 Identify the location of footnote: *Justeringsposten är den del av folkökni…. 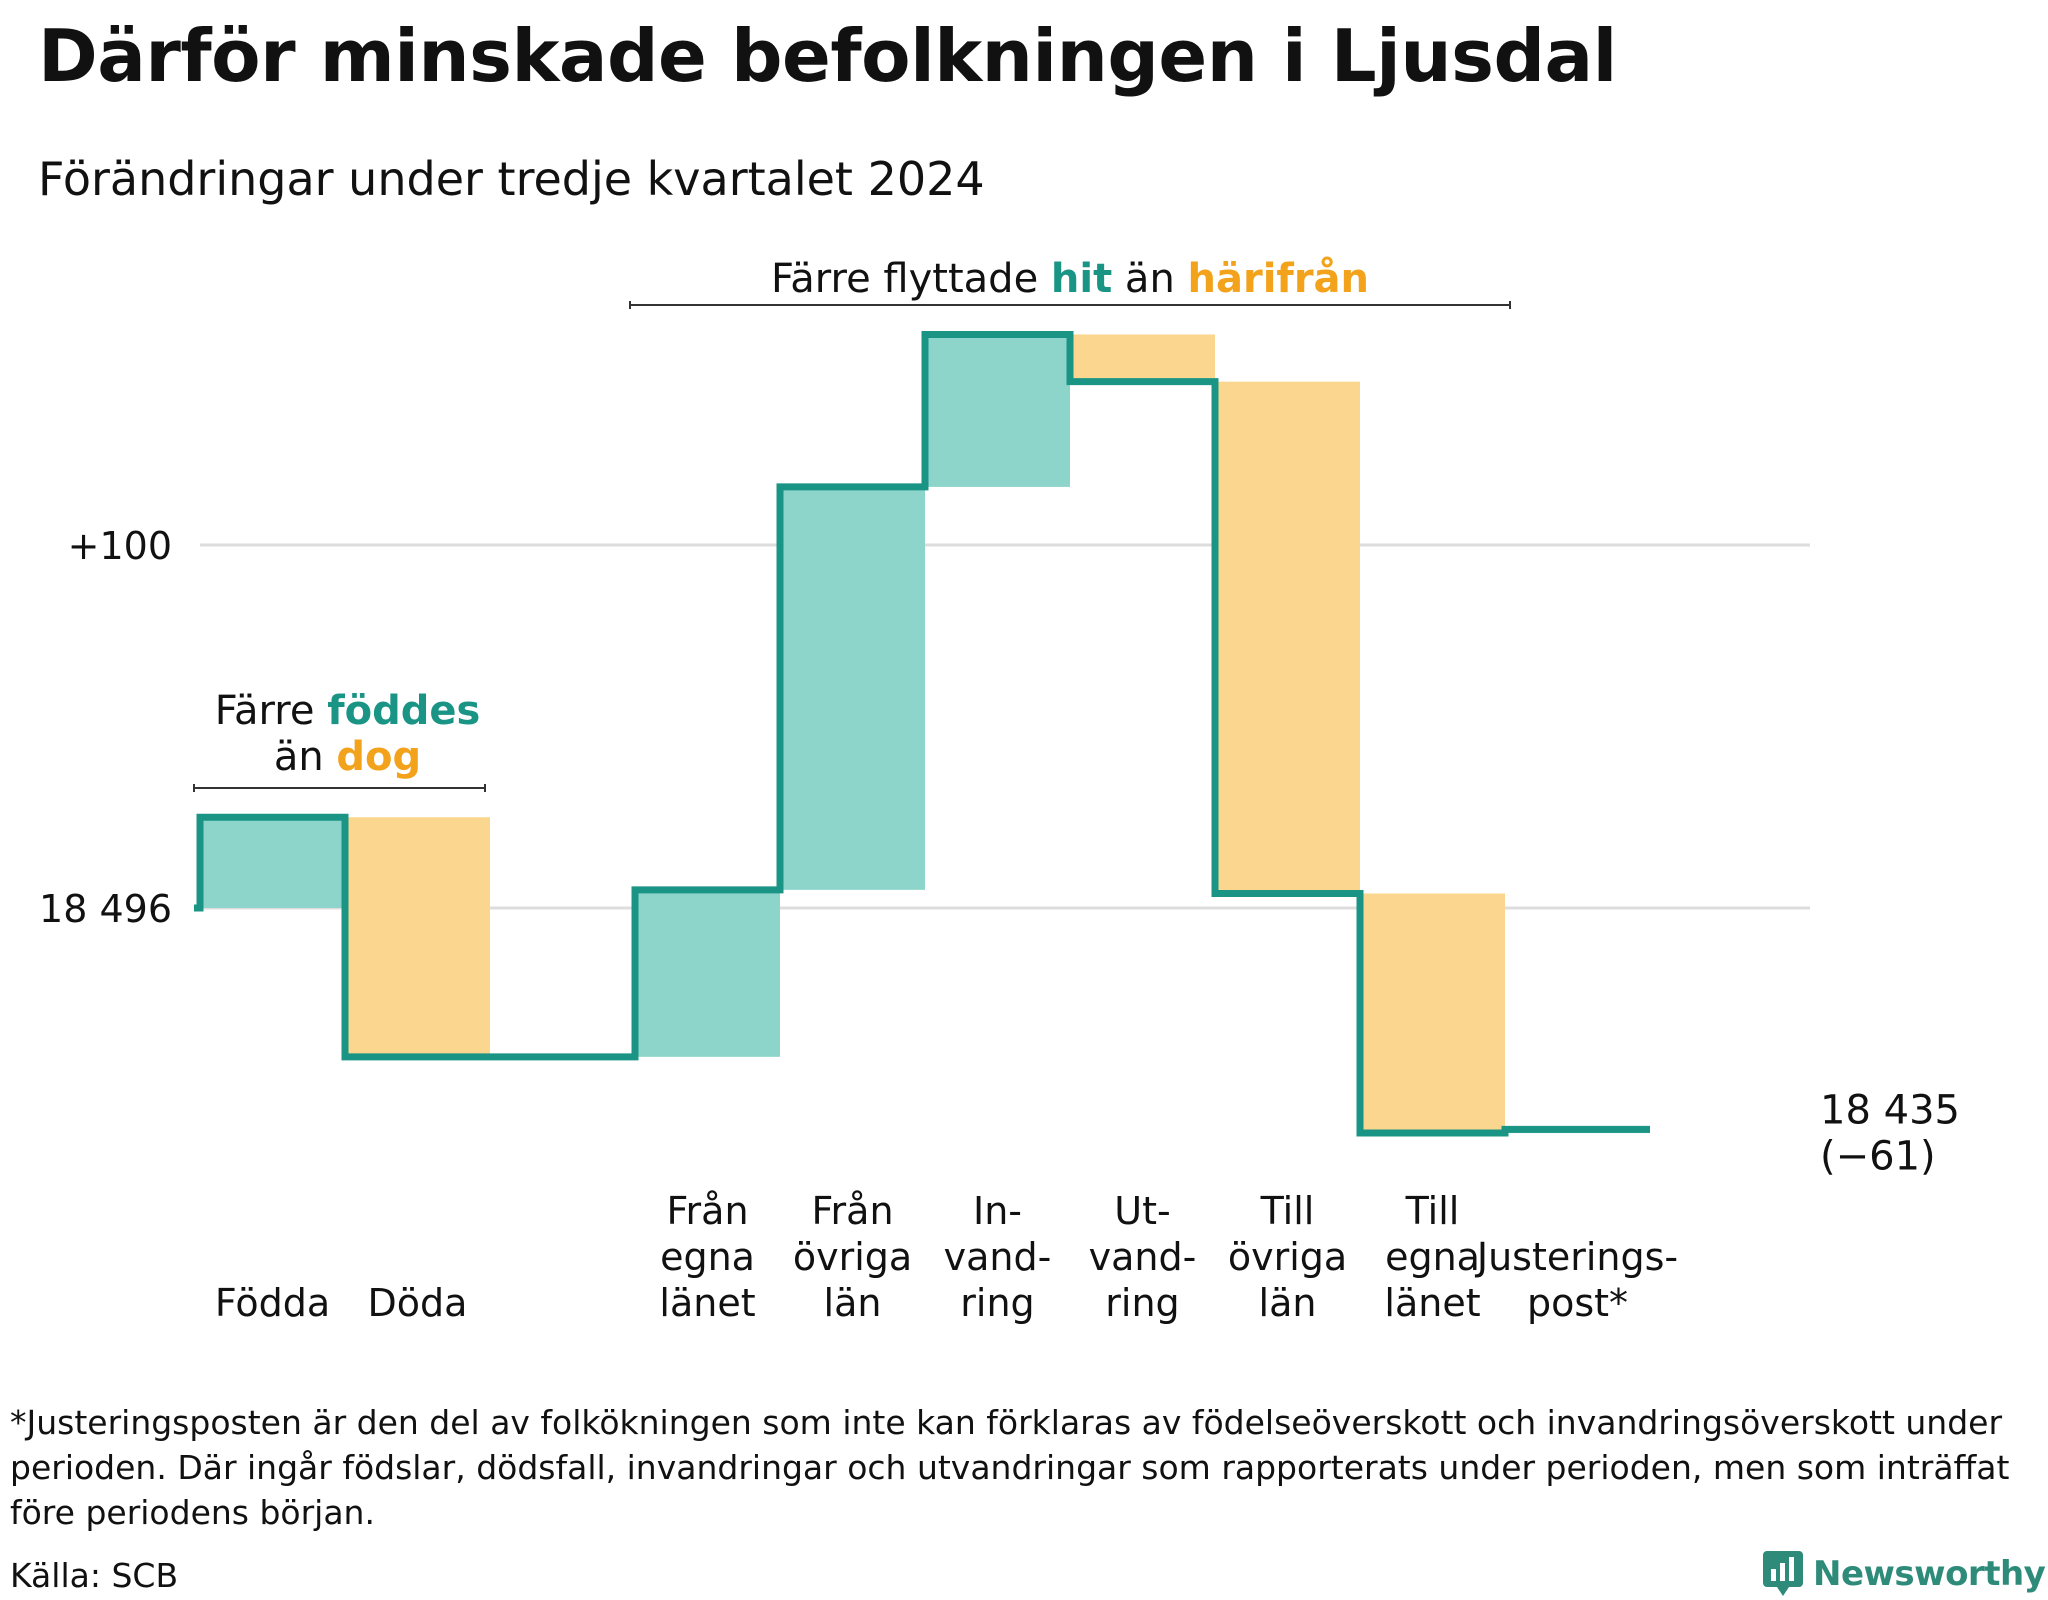
(1010, 1467).